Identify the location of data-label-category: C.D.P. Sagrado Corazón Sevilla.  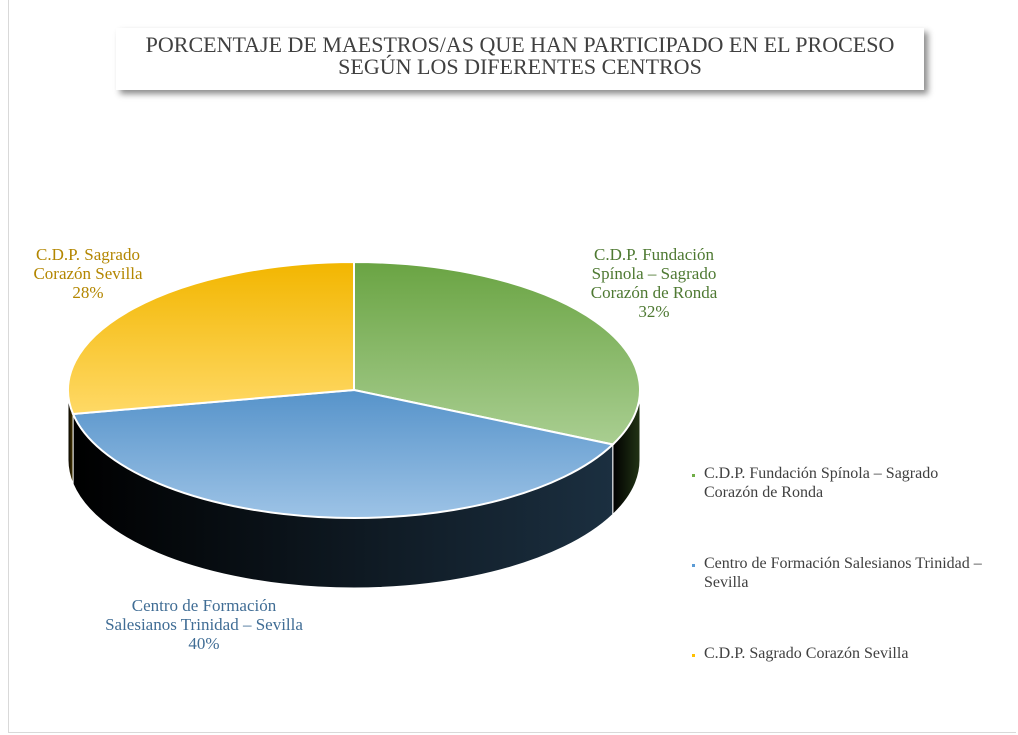
(88, 264).